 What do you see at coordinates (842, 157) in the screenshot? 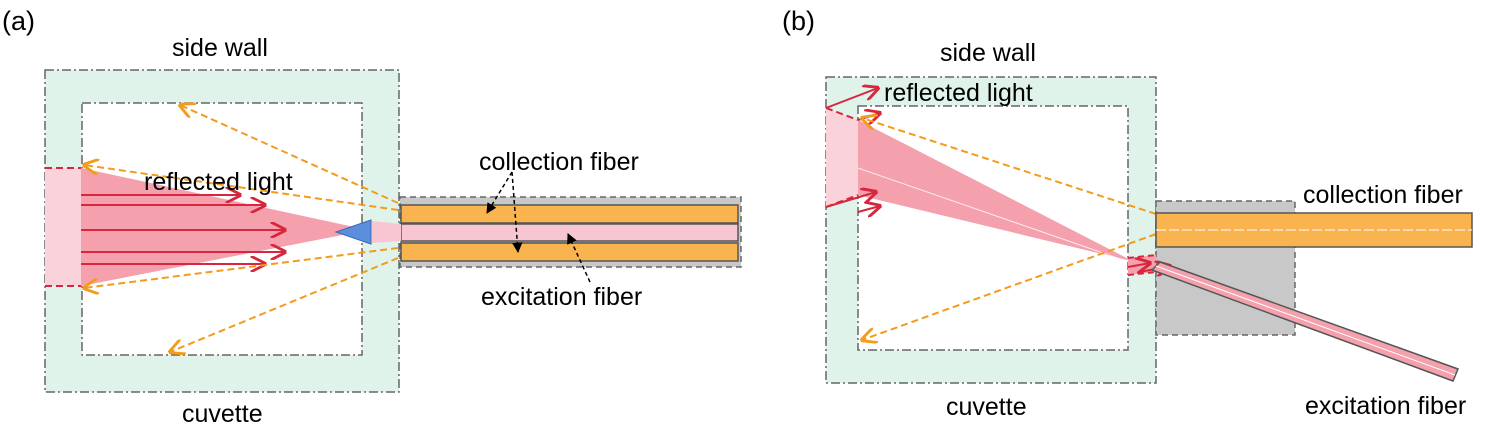
I see `lit-wall-patch-b` at bounding box center [842, 157].